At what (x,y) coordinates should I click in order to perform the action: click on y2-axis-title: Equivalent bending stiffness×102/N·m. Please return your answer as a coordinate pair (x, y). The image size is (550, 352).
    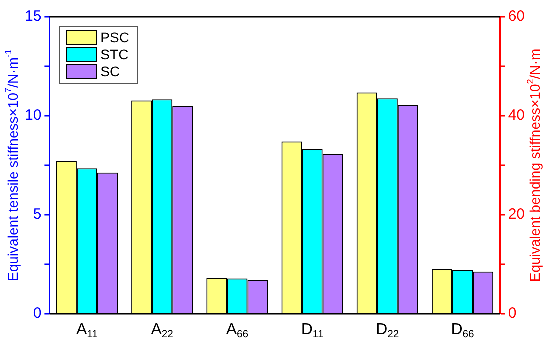
    Looking at the image, I should click on (534, 165).